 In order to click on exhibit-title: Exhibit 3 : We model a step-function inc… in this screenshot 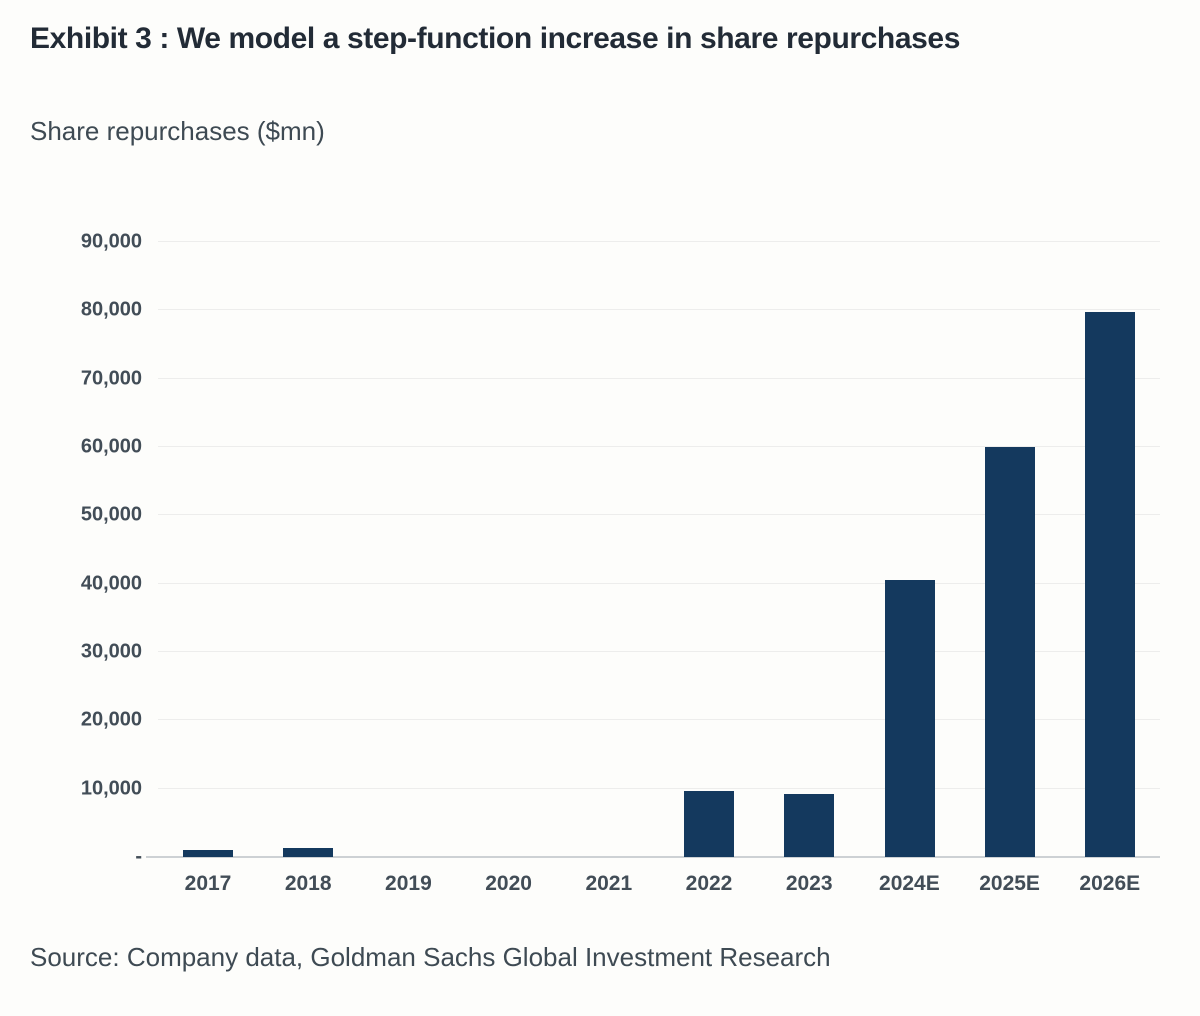, I will do `click(495, 38)`.